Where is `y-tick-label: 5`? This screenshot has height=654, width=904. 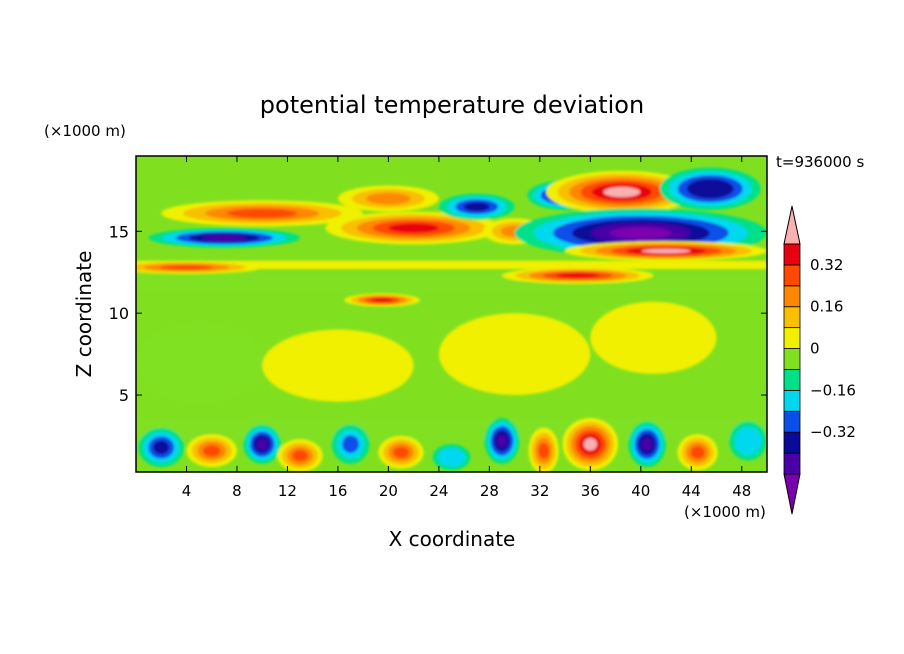
y-tick-label: 5 is located at coordinates (124, 395).